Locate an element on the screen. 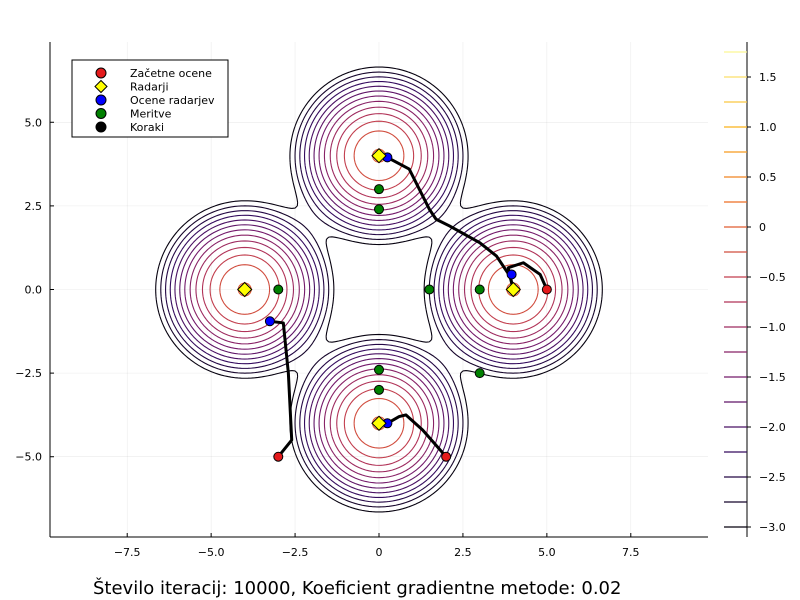 This screenshot has height=600, width=800. legend-label: Ocene radarjev is located at coordinates (172, 100).